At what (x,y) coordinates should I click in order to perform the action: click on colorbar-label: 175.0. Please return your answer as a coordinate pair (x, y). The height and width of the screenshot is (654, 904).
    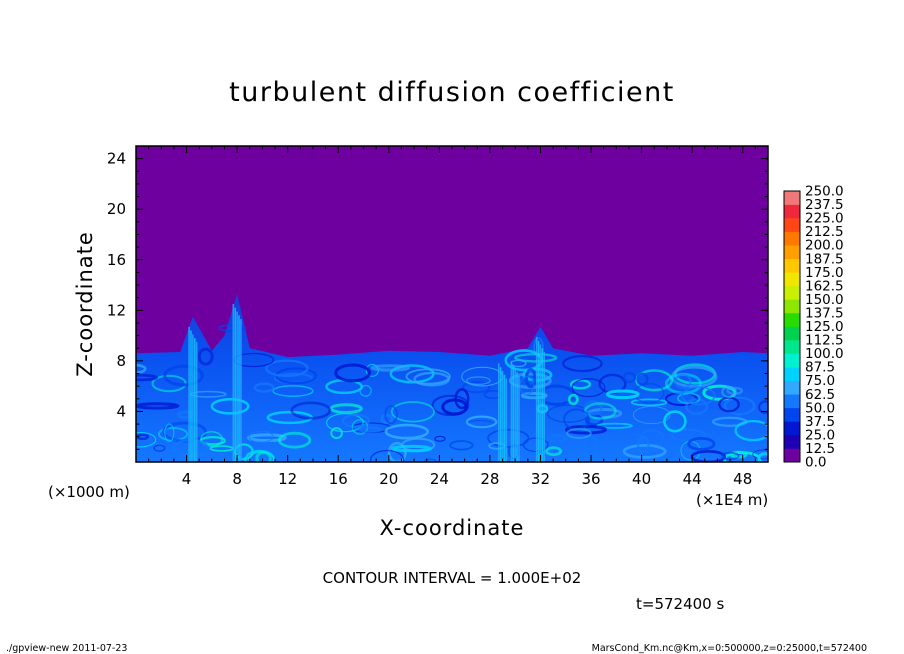
    Looking at the image, I should click on (824, 273).